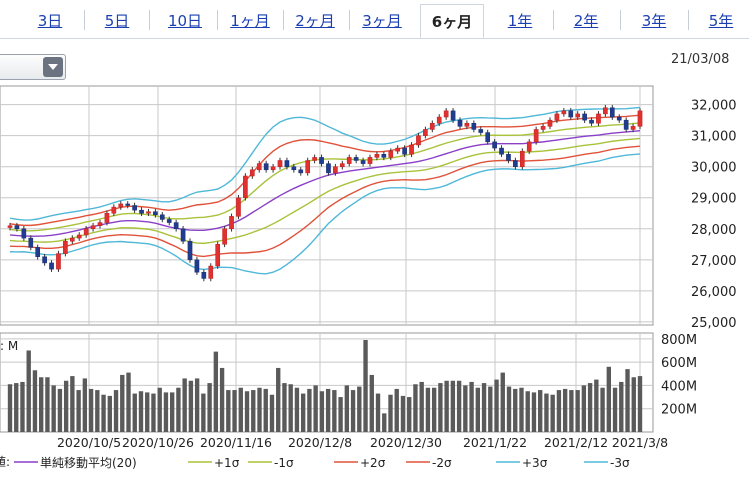  I want to click on tab-2: 10日, so click(185, 21).